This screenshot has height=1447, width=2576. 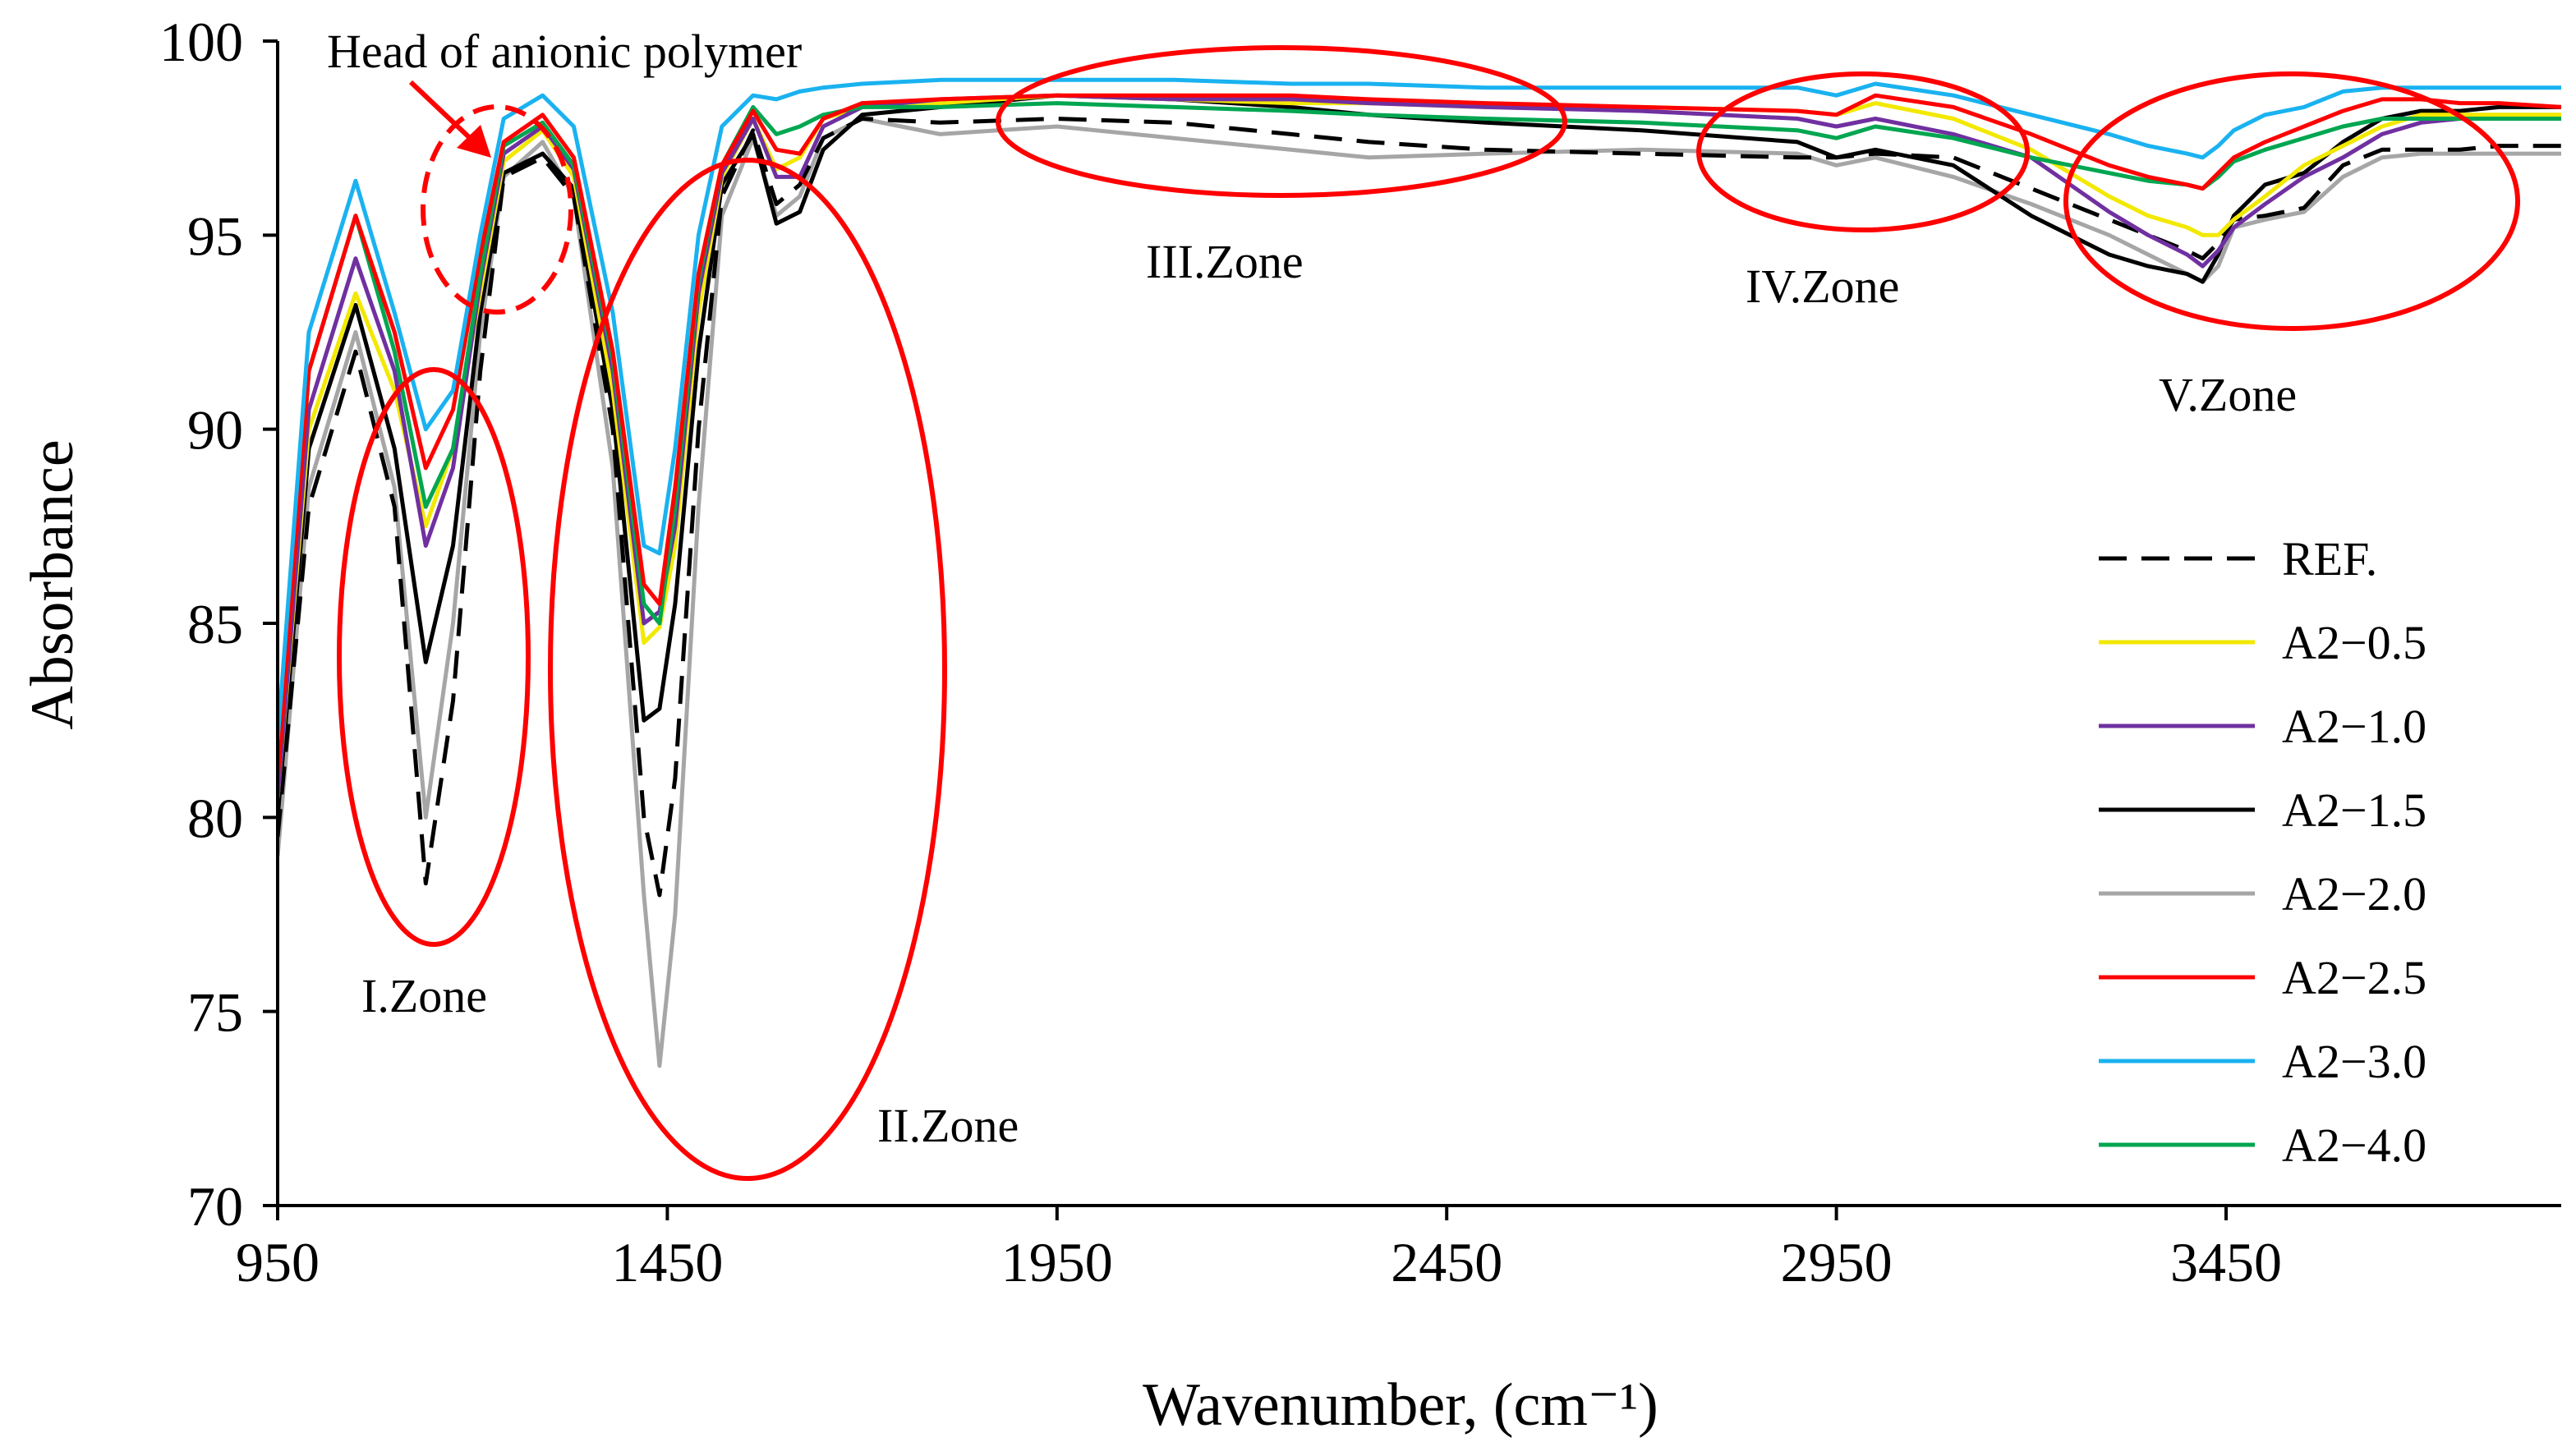 What do you see at coordinates (424, 995) in the screenshot?
I see `zone-label-1: I.Zone` at bounding box center [424, 995].